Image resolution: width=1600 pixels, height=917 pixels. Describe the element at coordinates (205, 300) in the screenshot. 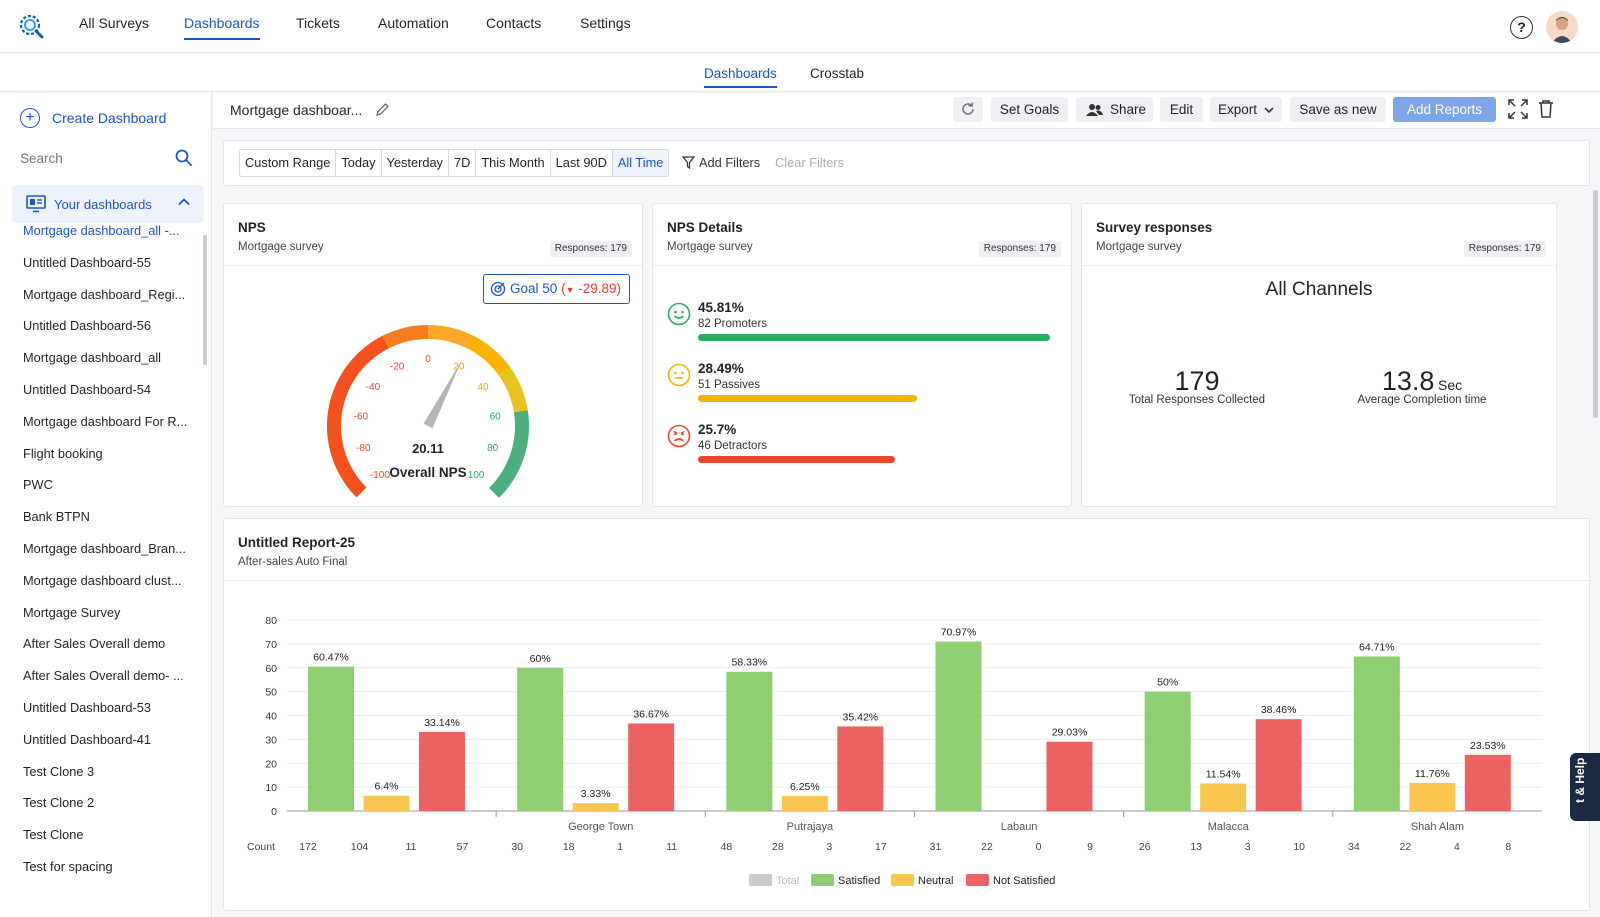

I see `sidebar-scrollbar` at that location.